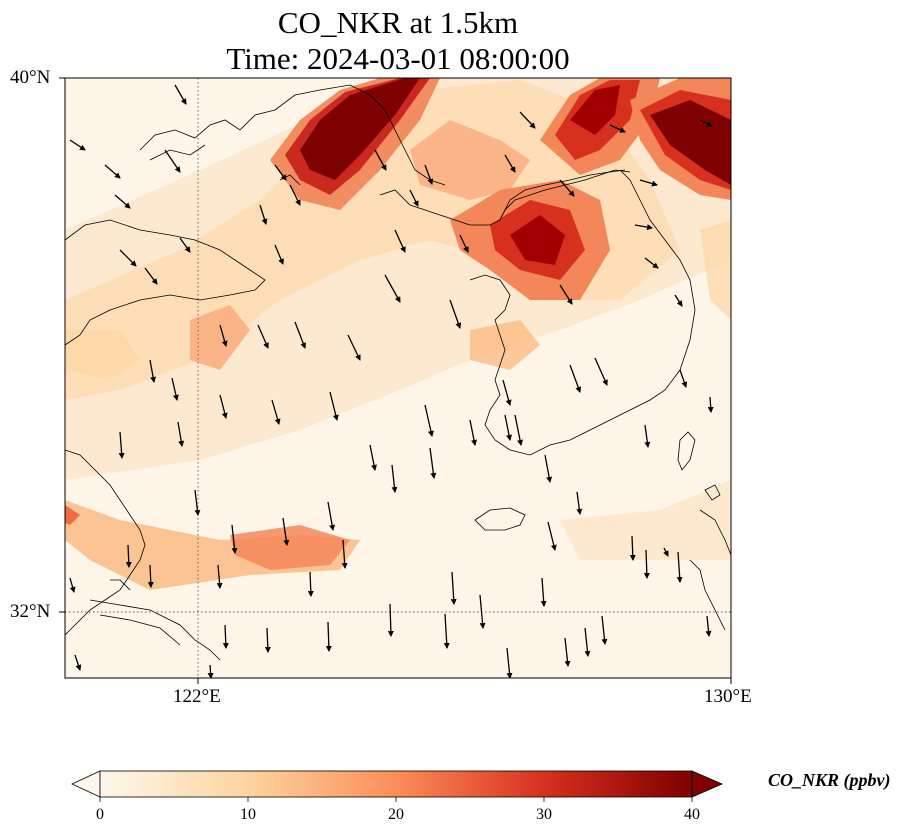 The width and height of the screenshot is (920, 836). Describe the element at coordinates (707, 784) in the screenshot. I see `colorbar-extend-high` at that location.